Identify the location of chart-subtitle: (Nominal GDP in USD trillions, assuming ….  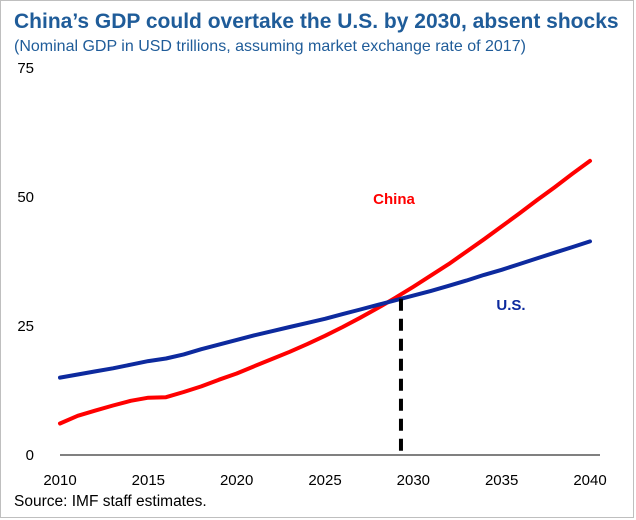
(270, 46).